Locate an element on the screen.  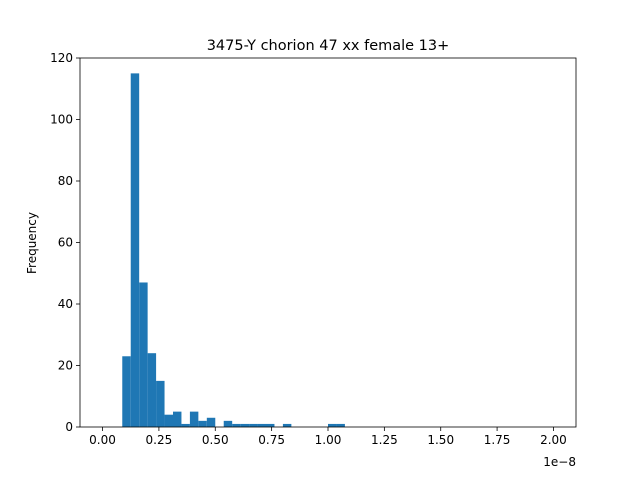
x-tick-label: 0.25 is located at coordinates (159, 440).